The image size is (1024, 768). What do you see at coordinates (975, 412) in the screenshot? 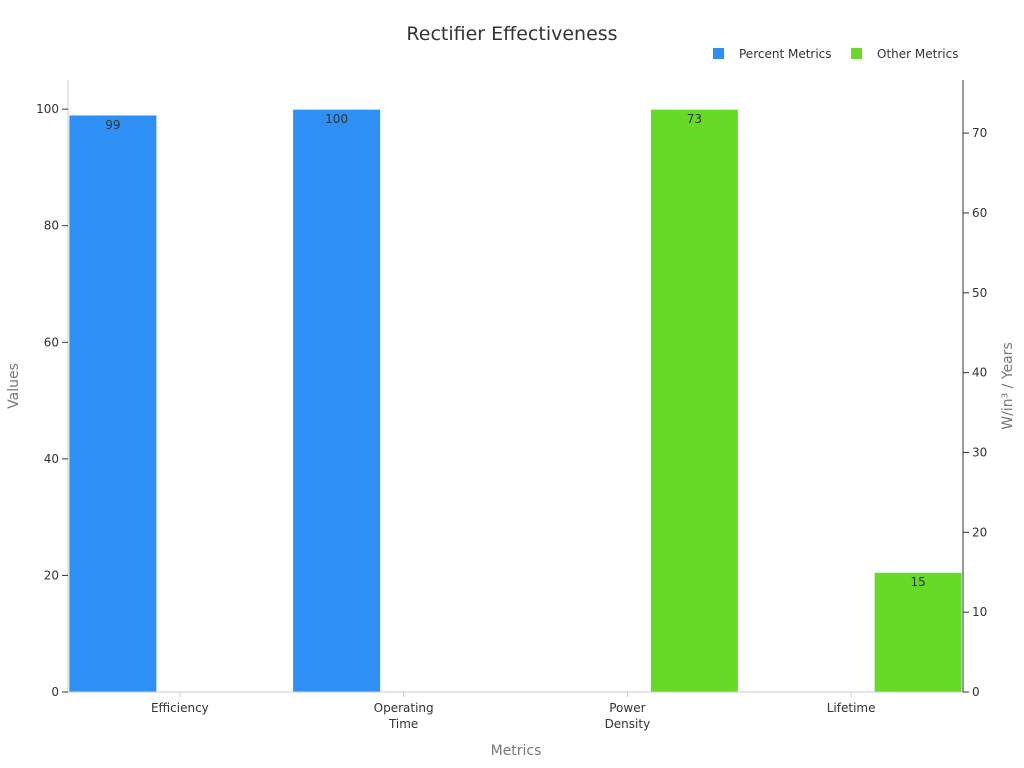
I see `right-y-axis-ticks: 0 10 20 30 40 50 60 70` at bounding box center [975, 412].